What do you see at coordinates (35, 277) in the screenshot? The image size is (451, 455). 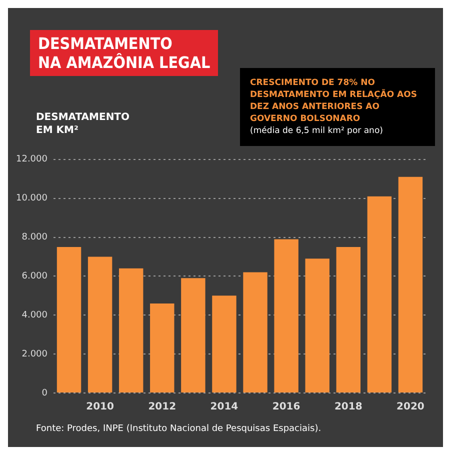 I see `y-tick-label: 6.000` at bounding box center [35, 277].